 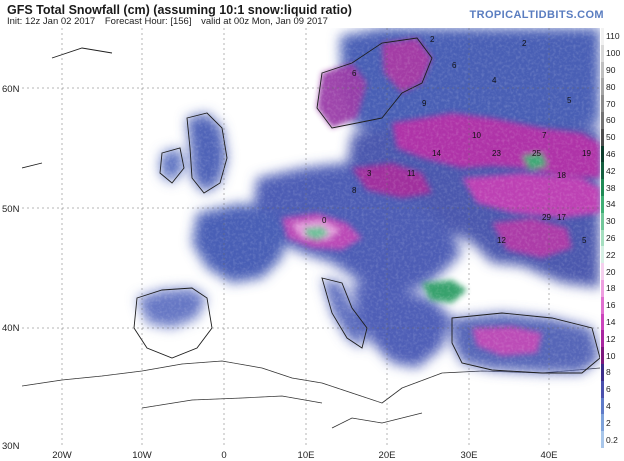 I want to click on colorbar-level-label: 18, so click(x=611, y=288).